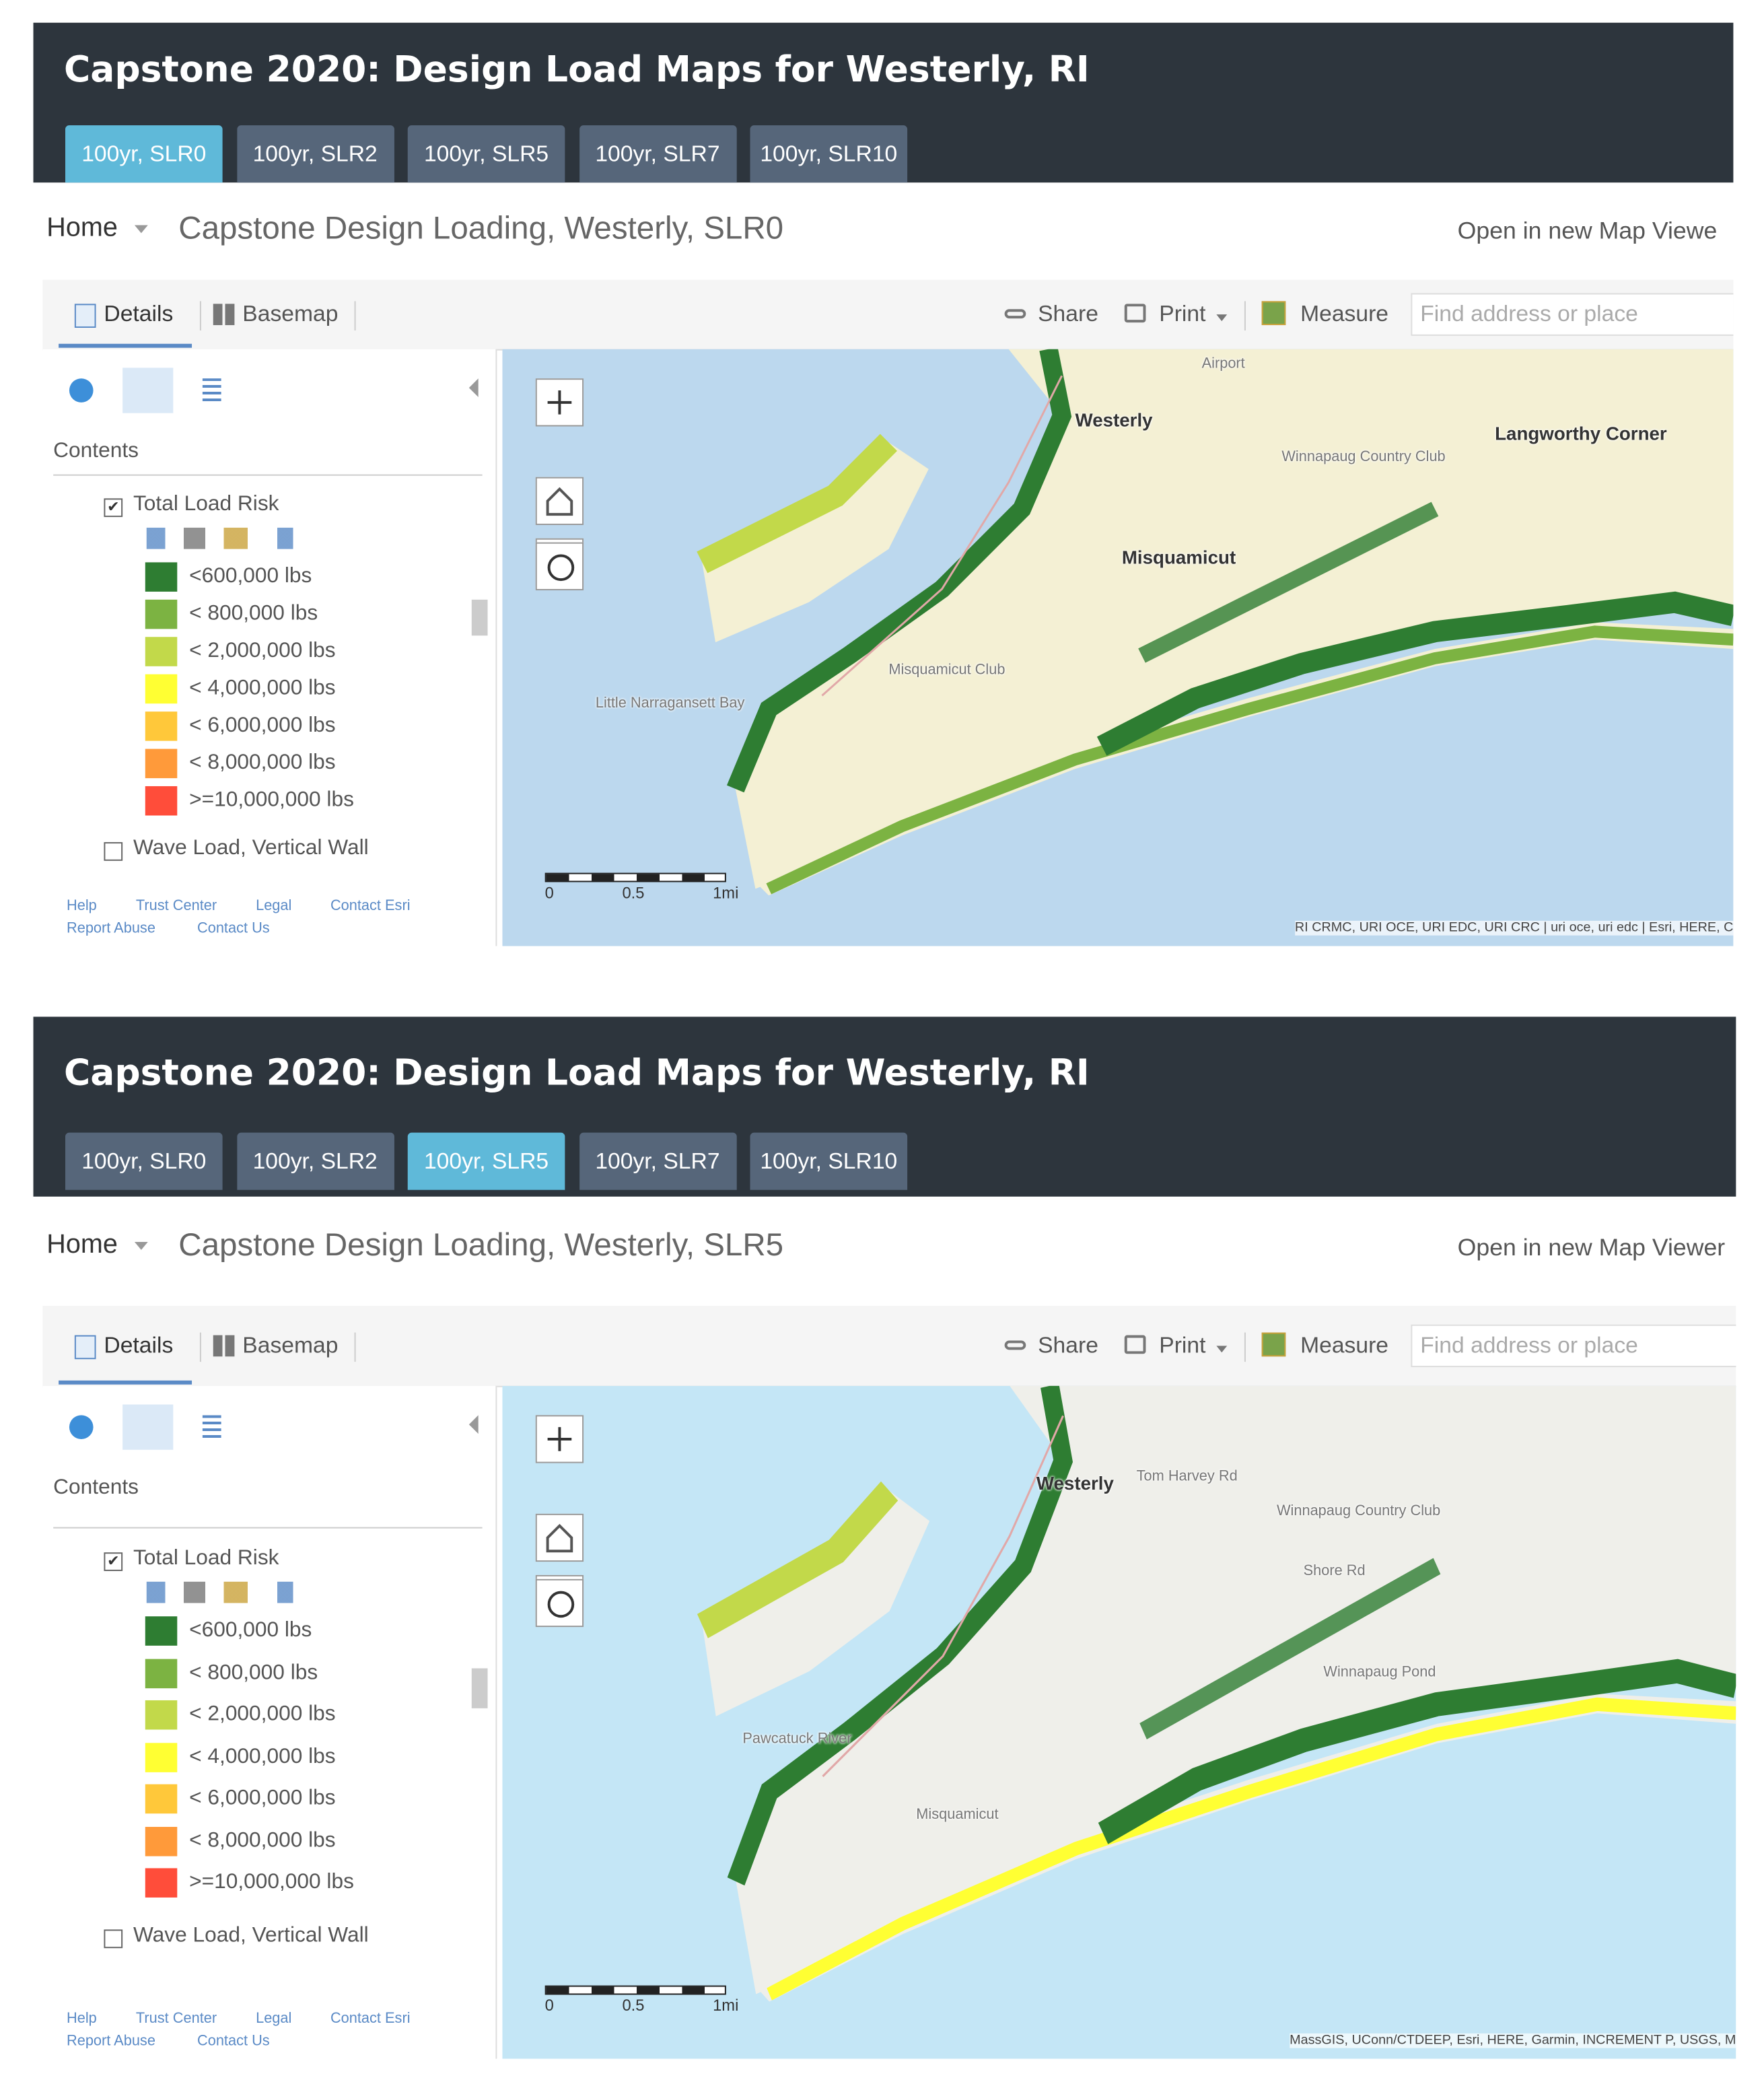  I want to click on layer-name: Wave Load, Vertical Wall, so click(251, 848).